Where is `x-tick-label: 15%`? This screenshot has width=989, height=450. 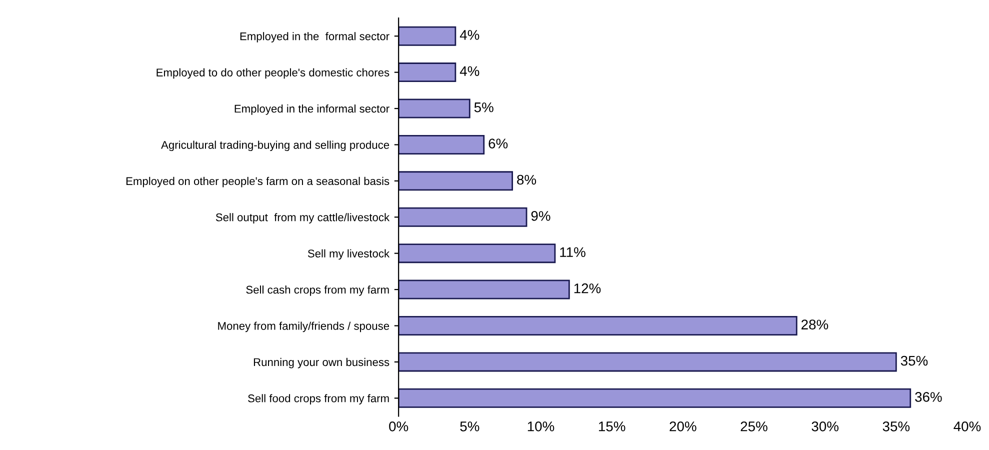 x-tick-label: 15% is located at coordinates (612, 427).